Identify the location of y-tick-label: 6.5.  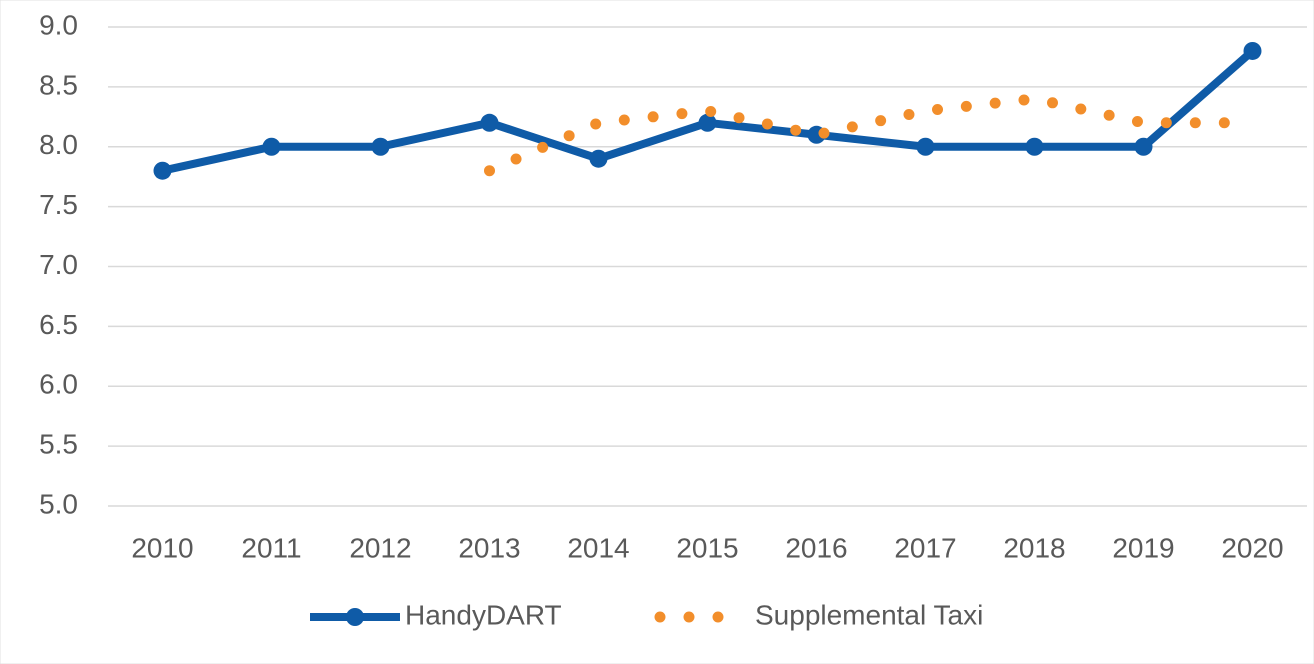
(58, 324).